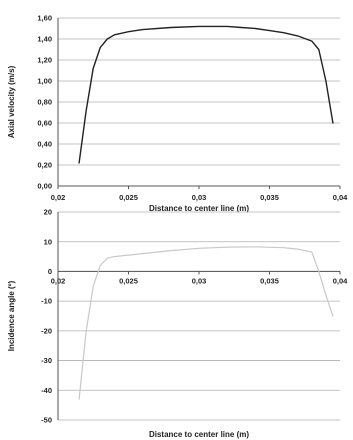  I want to click on y-tick-label: 1,60, so click(44, 18).